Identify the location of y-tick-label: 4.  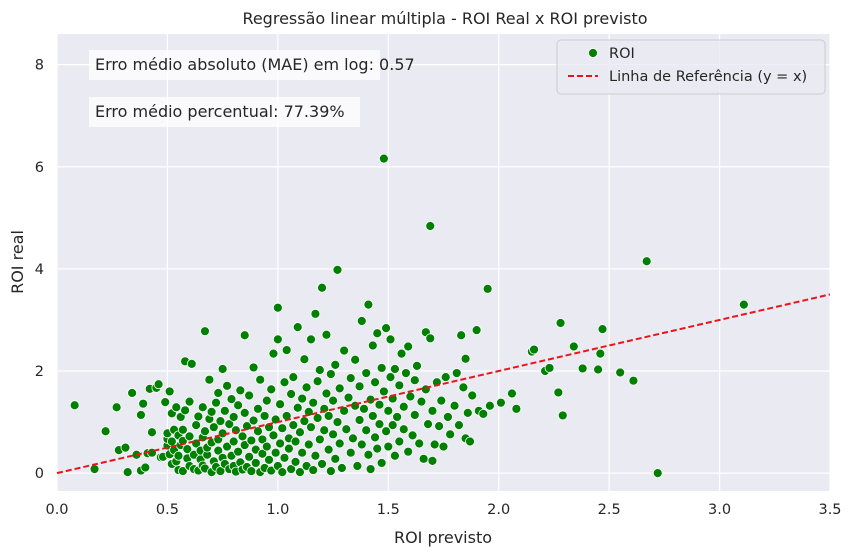
(39, 270).